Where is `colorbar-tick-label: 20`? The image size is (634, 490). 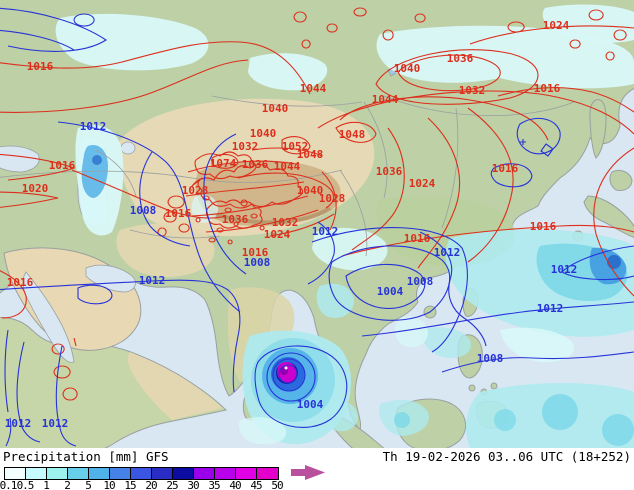
colorbar-tick-label: 20 is located at coordinates (151, 484).